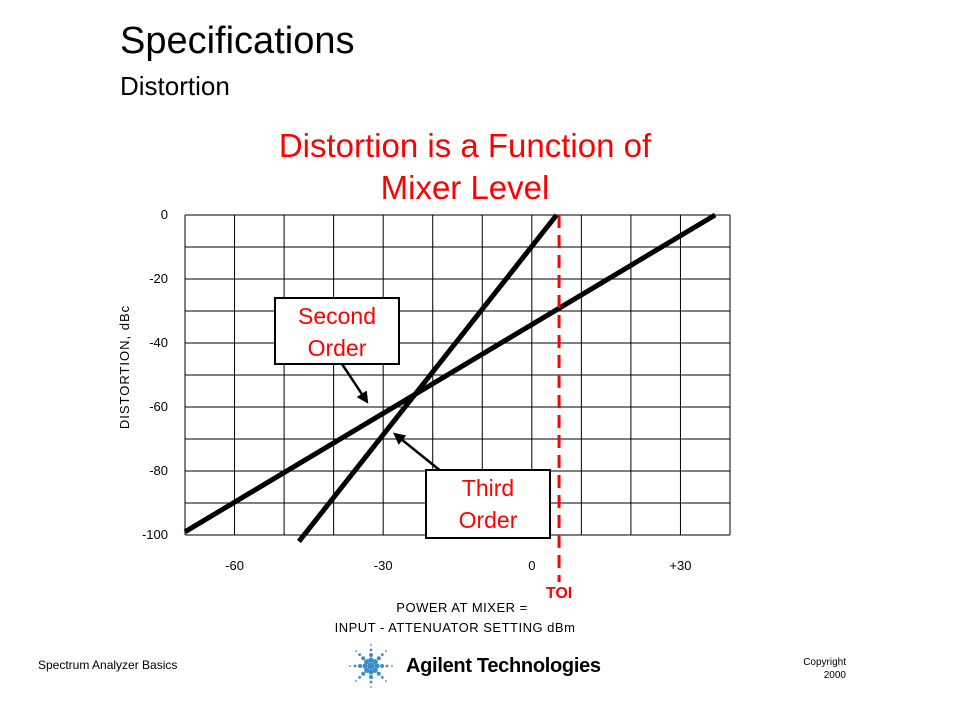  What do you see at coordinates (108, 665) in the screenshot?
I see `footer-title: Spectrum Analyzer Basics` at bounding box center [108, 665].